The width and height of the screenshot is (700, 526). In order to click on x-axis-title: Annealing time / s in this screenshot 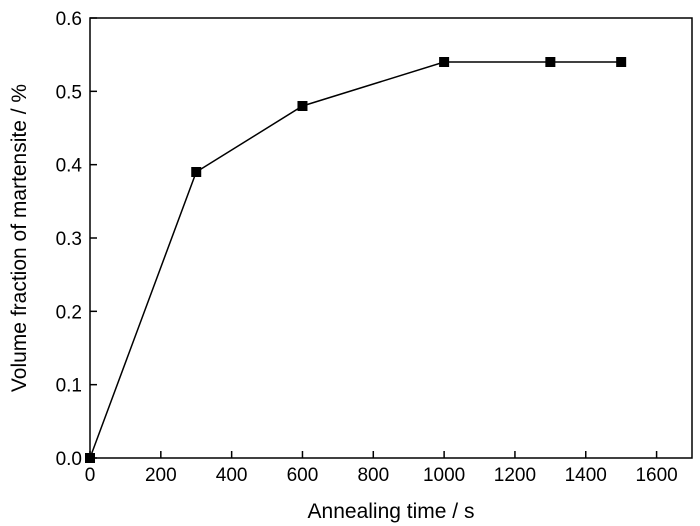, I will do `click(391, 511)`.